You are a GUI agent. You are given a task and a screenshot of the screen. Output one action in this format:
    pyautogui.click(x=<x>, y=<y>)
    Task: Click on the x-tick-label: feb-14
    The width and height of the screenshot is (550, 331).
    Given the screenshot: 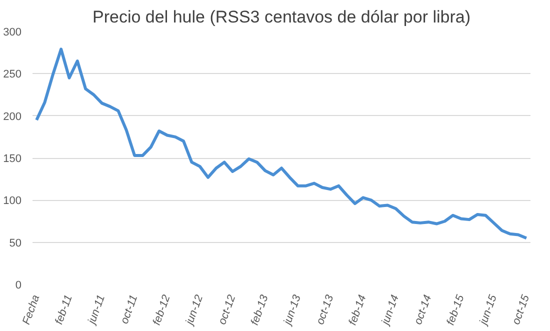 What is the action you would take?
    pyautogui.click(x=357, y=310)
    